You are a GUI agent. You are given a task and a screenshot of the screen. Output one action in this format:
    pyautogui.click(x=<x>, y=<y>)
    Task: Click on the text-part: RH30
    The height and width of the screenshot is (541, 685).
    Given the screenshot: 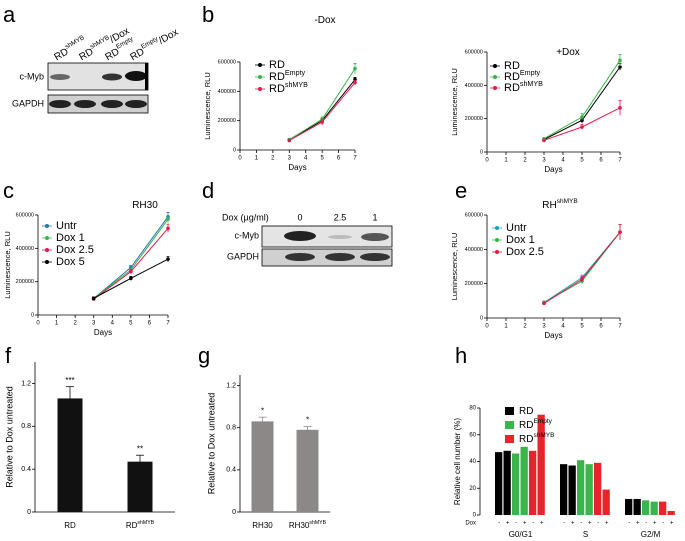 What is the action you would take?
    pyautogui.click(x=145, y=205)
    